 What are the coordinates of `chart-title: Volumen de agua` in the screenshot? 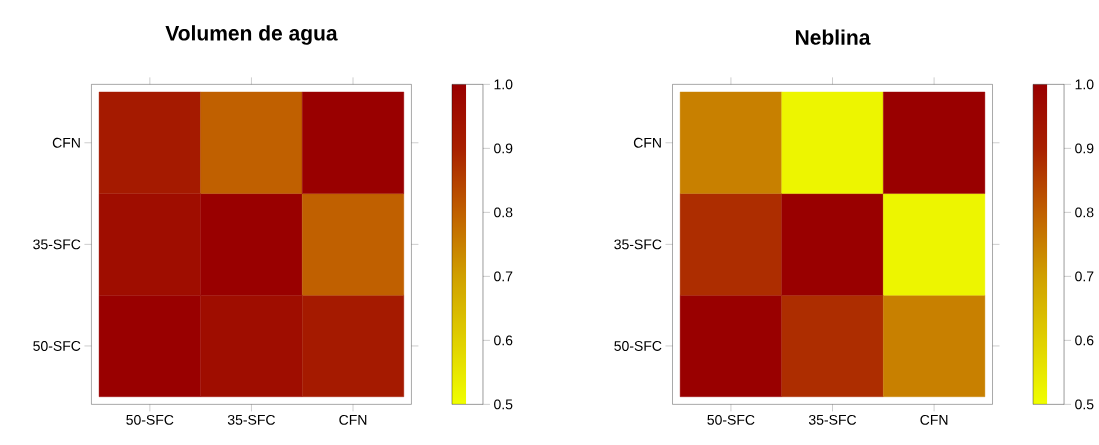 It's located at (251, 35).